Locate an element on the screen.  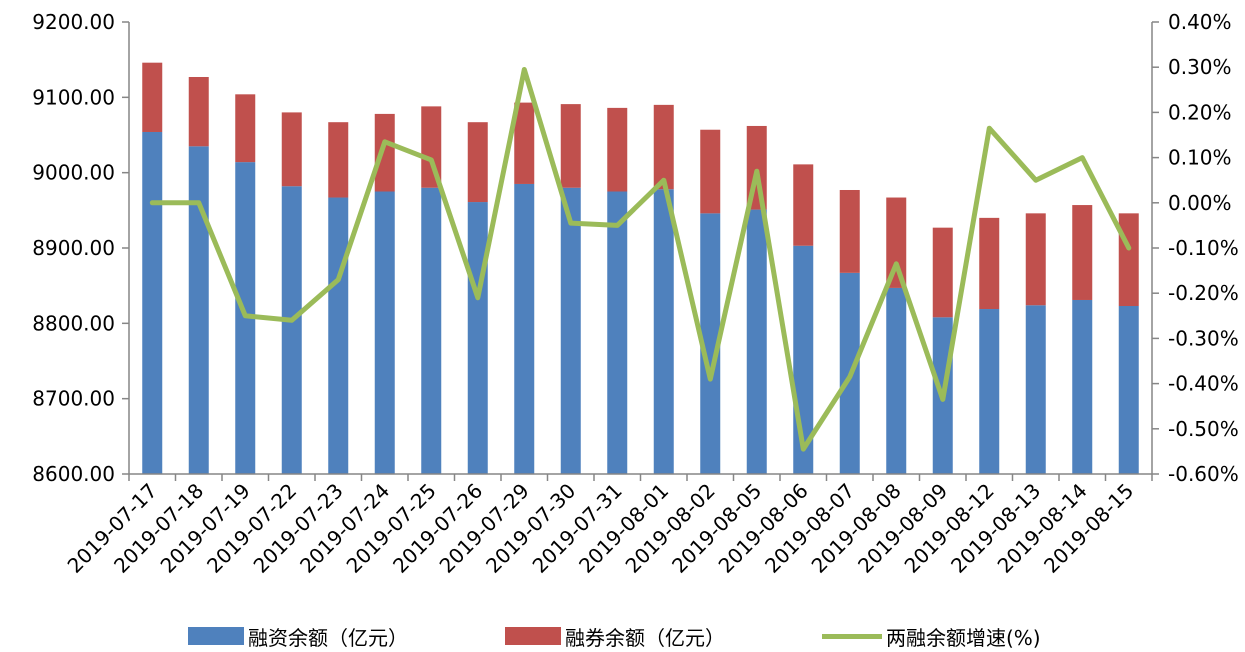
legend-item-securities-lending: 融券余额（亿元） is located at coordinates (615, 636).